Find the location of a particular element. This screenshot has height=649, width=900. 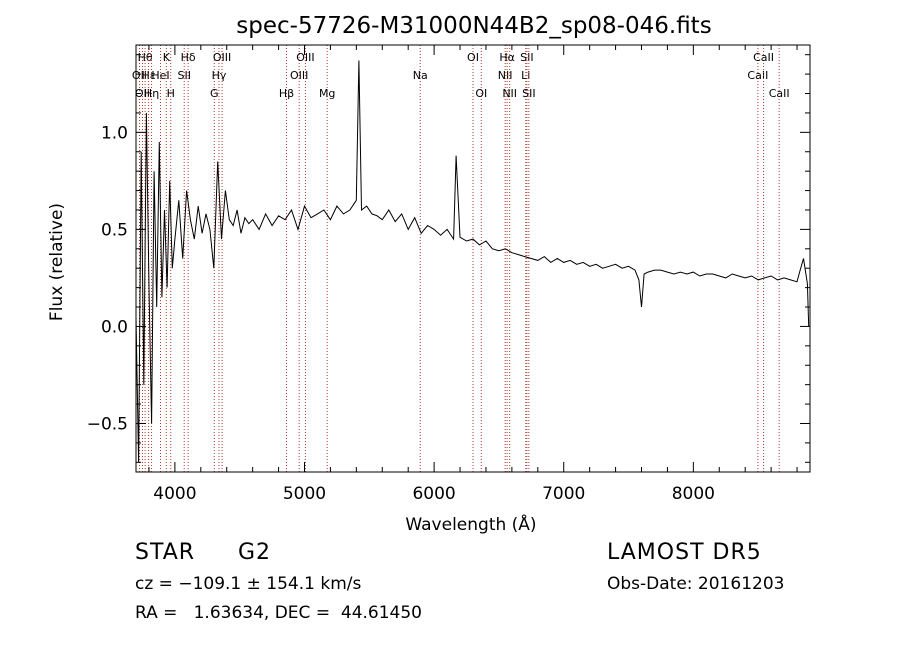

spectral-line-label: Na is located at coordinates (420, 75).